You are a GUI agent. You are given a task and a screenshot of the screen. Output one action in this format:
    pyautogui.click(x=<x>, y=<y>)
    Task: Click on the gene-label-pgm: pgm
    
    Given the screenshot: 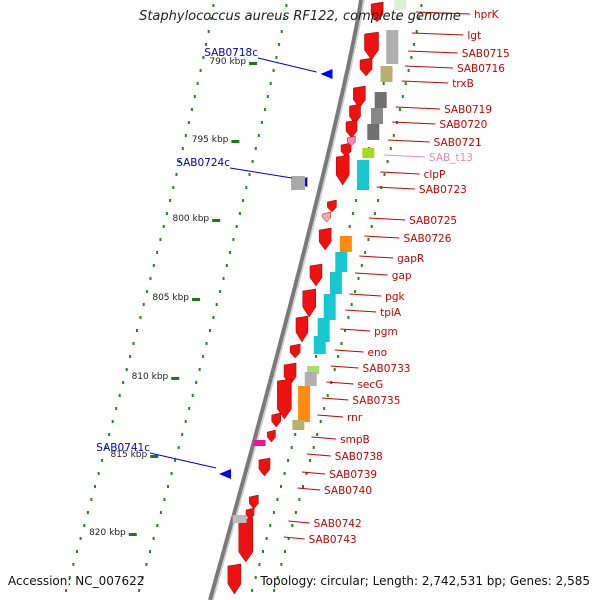 What is the action you would take?
    pyautogui.click(x=386, y=332)
    